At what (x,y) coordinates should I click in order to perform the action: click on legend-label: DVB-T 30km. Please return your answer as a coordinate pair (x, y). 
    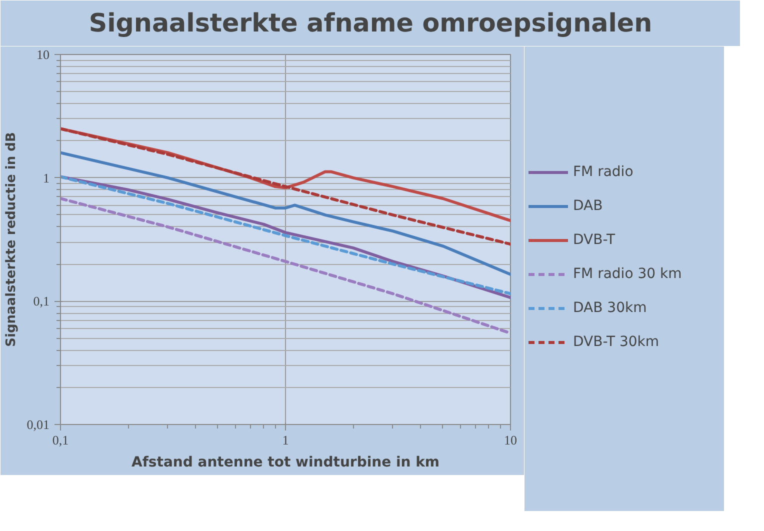
    Looking at the image, I should click on (616, 342).